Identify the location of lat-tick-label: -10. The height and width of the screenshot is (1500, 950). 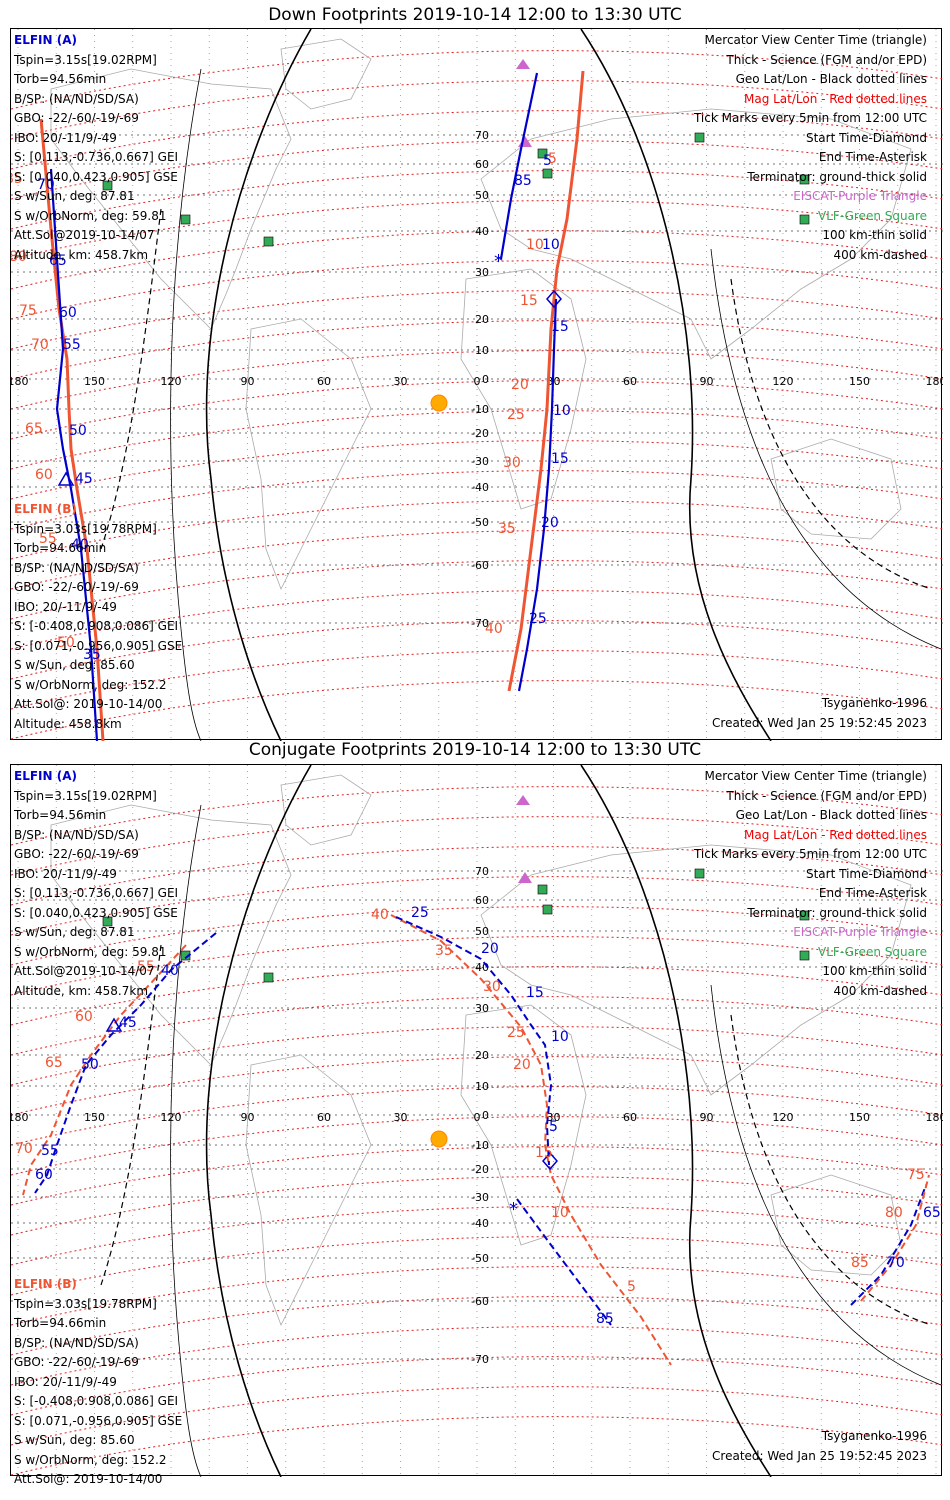
(480, 1145).